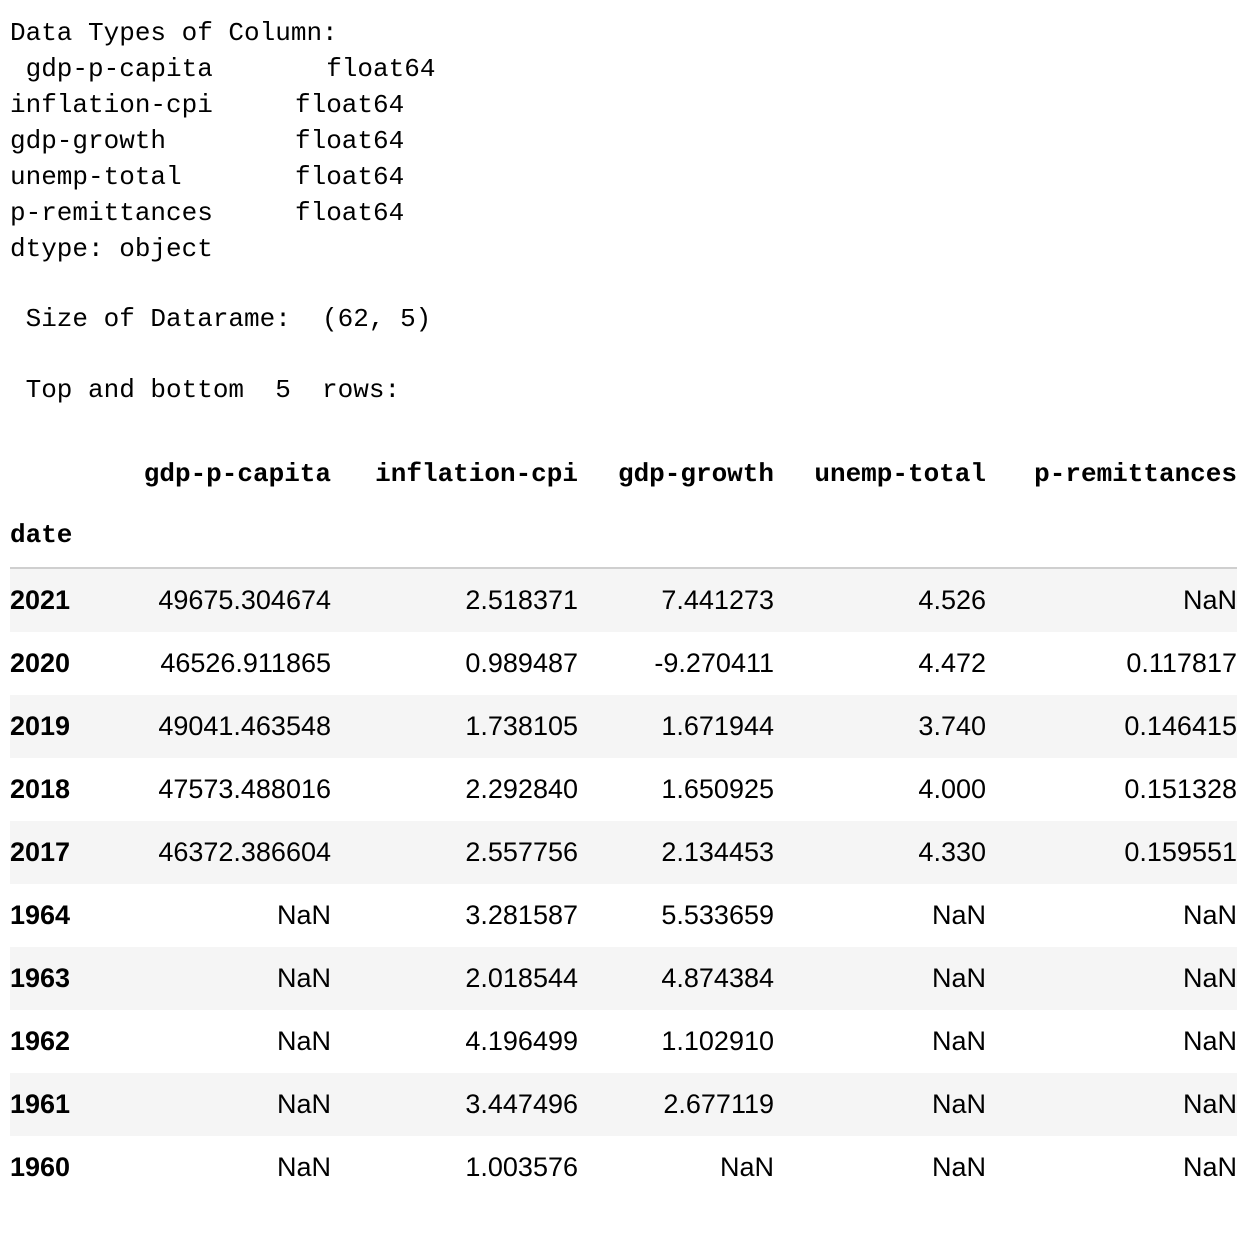  I want to click on table-cell: 2.018544, so click(521, 978).